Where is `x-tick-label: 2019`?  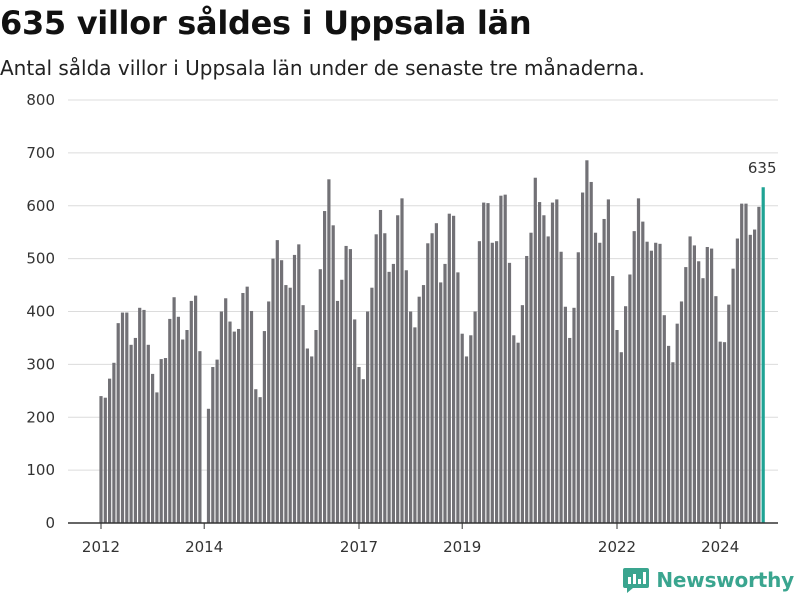
x-tick-label: 2019 is located at coordinates (462, 547).